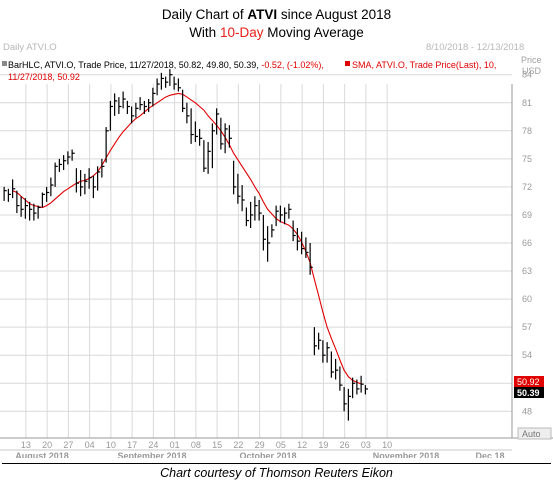  I want to click on x-tick-label: 03, so click(366, 445).